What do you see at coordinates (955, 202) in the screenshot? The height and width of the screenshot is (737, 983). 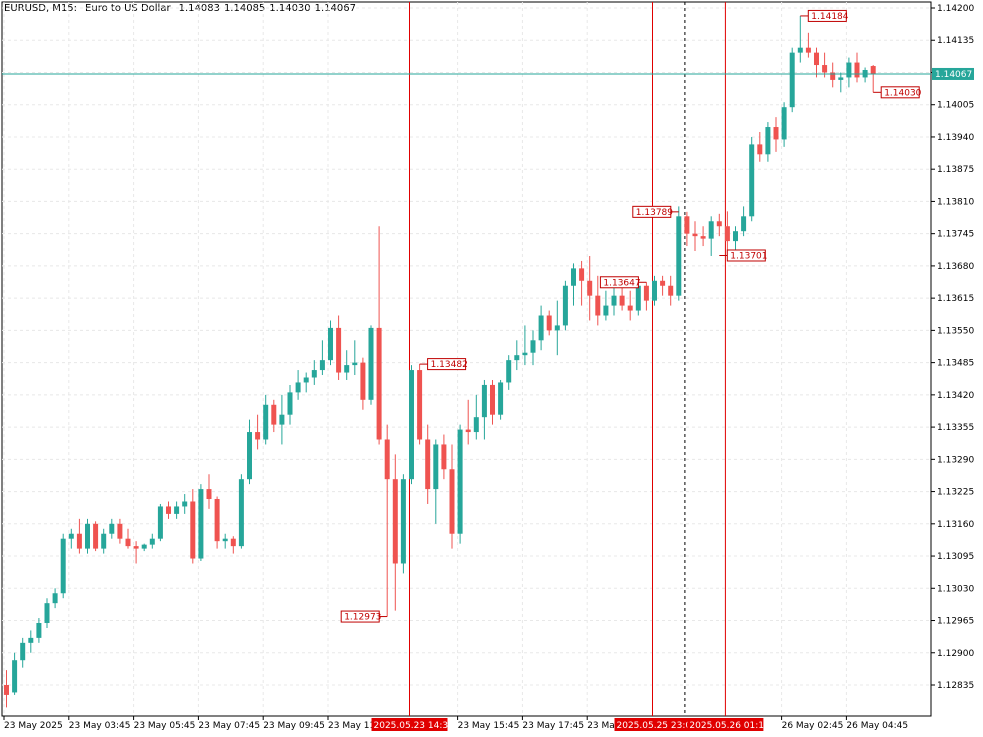 I see `y-tick-label: 1.13810` at bounding box center [955, 202].